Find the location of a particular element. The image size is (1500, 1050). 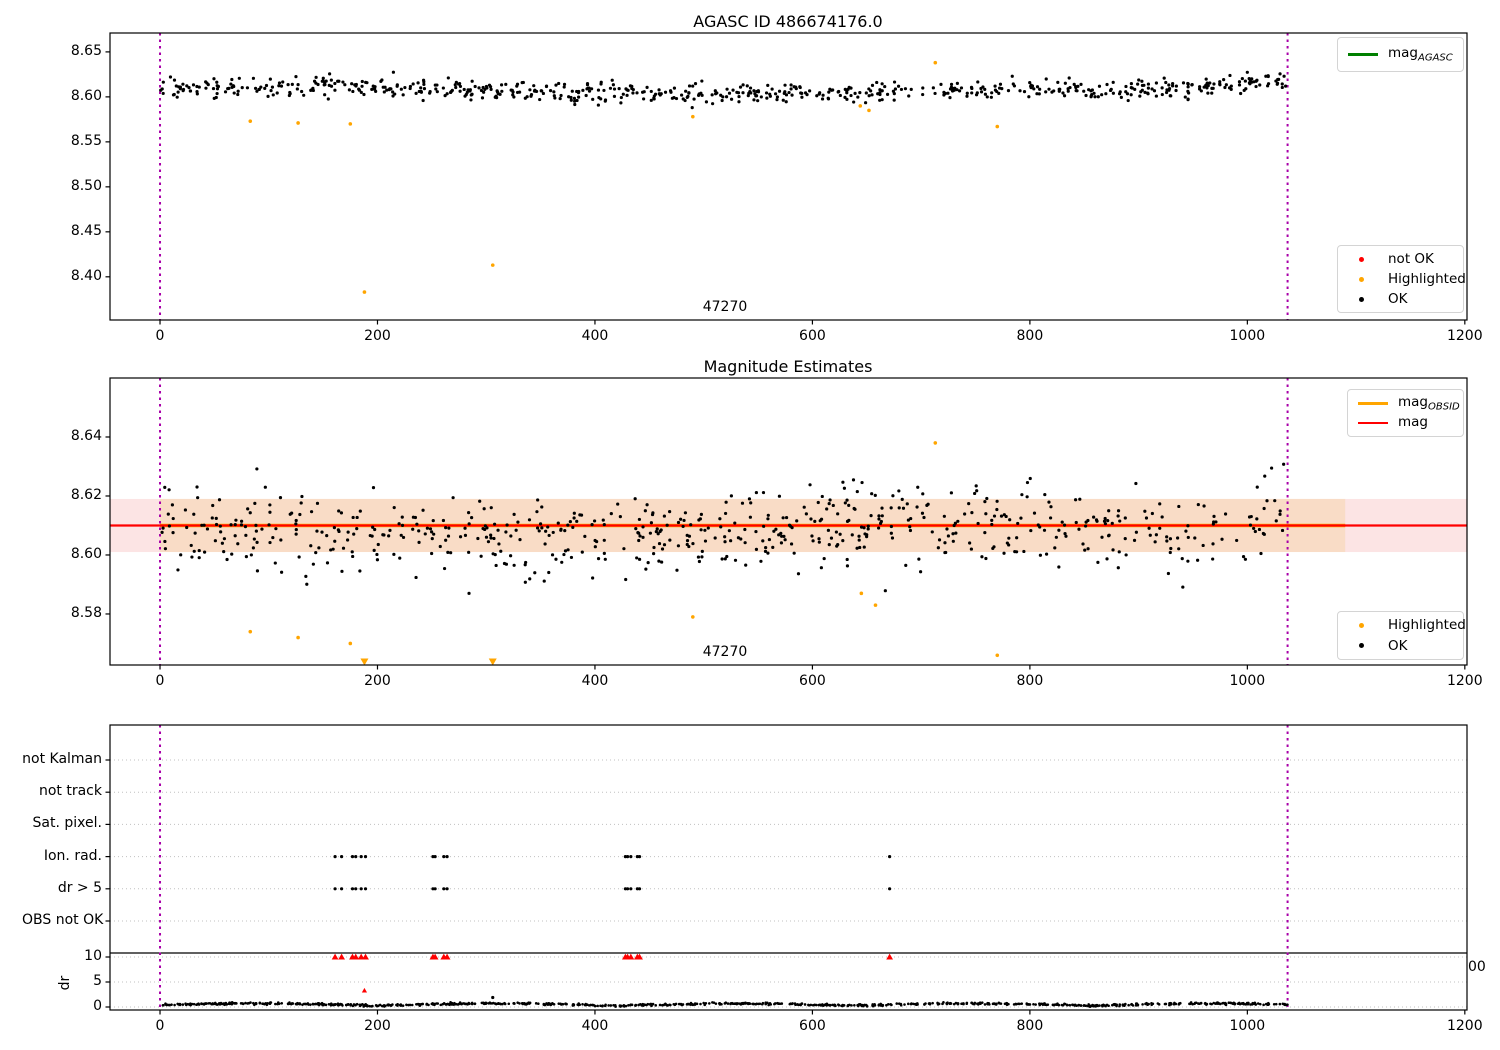

category-tick-label: not Kalman is located at coordinates (62, 759).